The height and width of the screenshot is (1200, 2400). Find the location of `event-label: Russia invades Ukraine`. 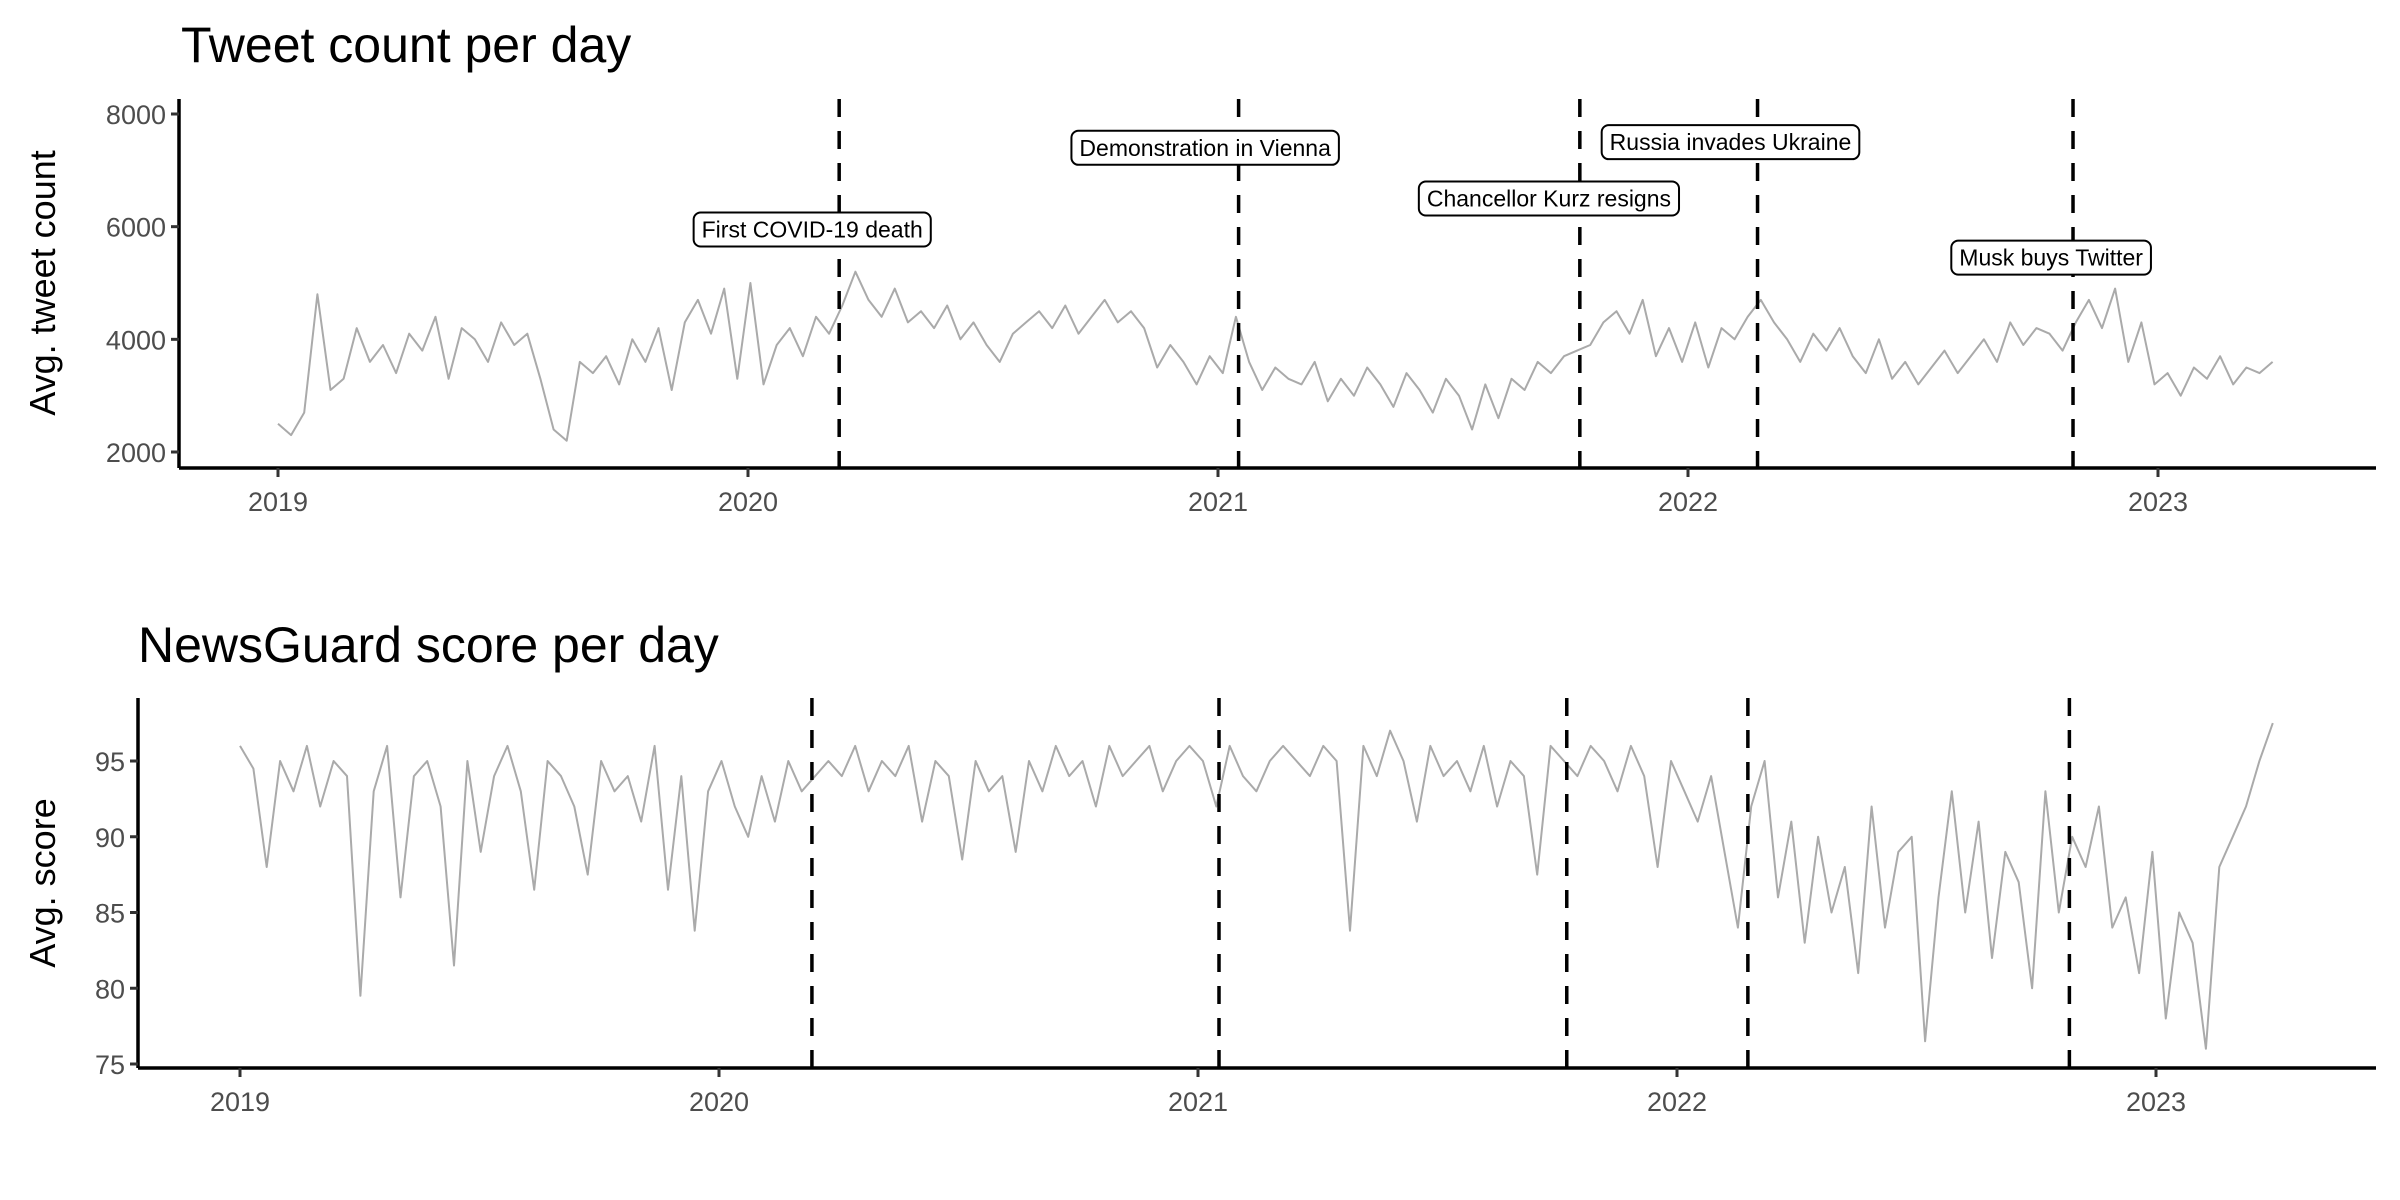

event-label: Russia invades Ukraine is located at coordinates (1730, 142).